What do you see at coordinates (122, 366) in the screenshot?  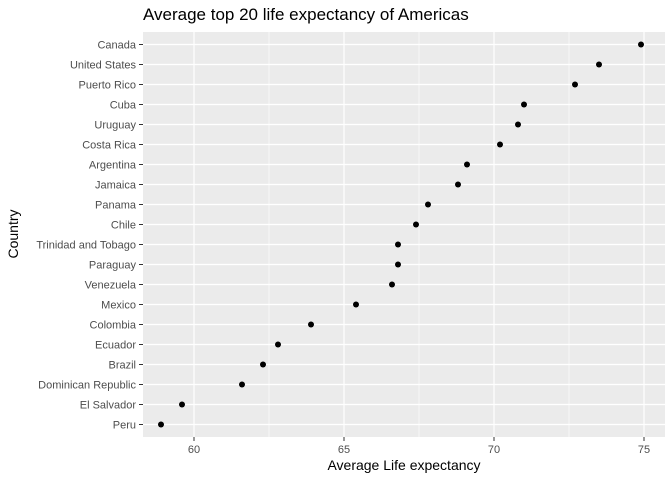 I see `y-tick-label: Brazil` at bounding box center [122, 366].